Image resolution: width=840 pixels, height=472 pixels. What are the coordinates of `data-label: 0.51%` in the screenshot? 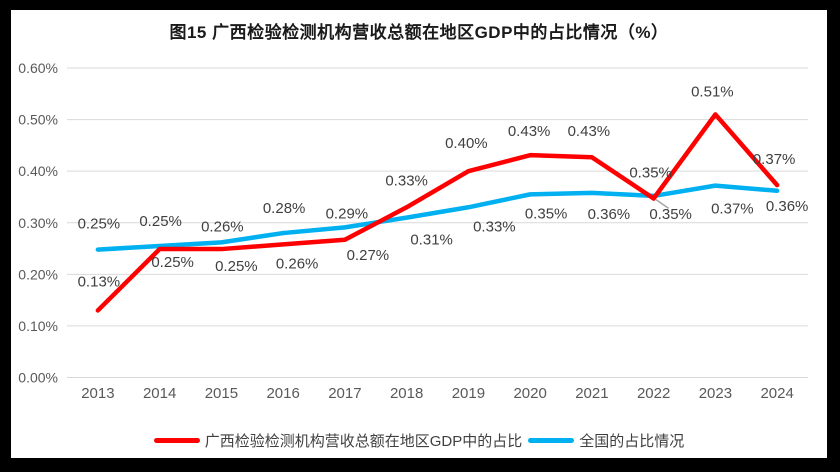 It's located at (712, 91).